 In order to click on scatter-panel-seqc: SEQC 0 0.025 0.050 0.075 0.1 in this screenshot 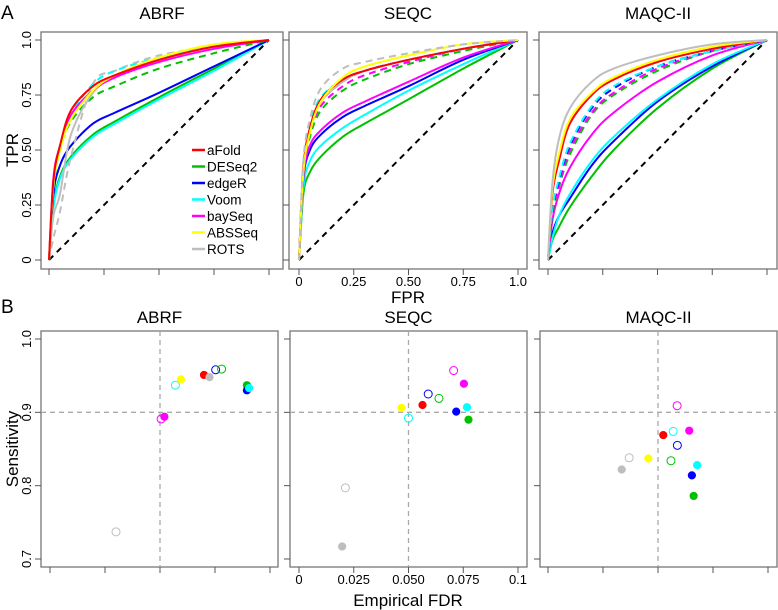, I will do `click(406, 447)`.